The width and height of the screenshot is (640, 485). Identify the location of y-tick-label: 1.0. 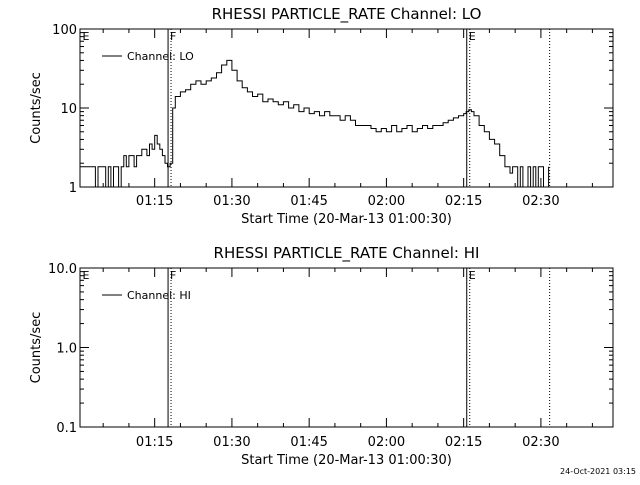
(66, 349).